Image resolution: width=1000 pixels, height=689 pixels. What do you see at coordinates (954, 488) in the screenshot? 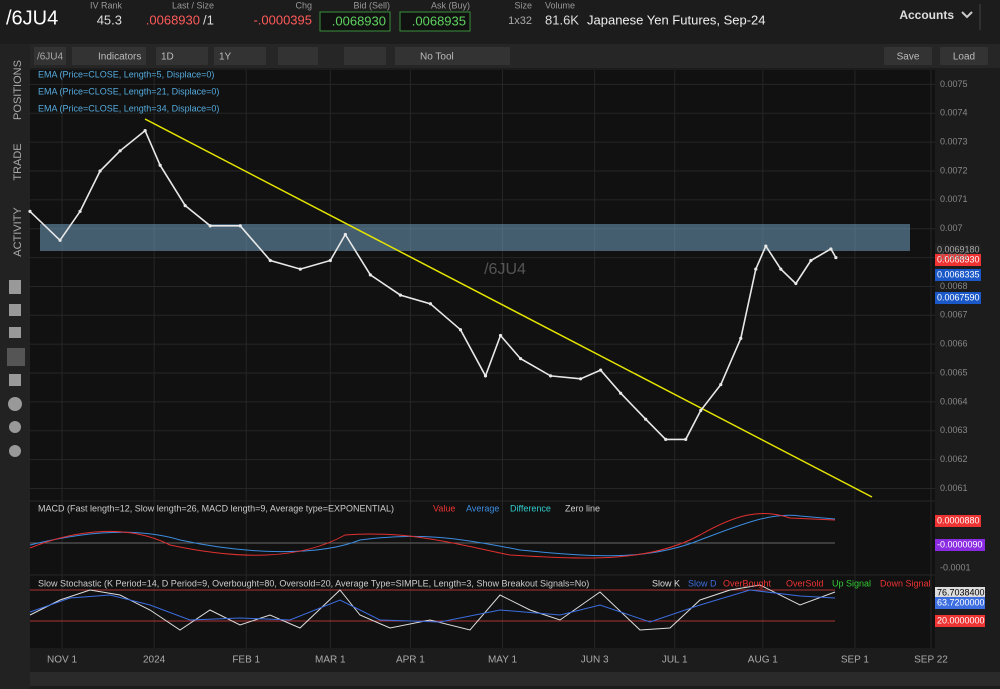
I see `y-tick-label: 0.0061` at bounding box center [954, 488].